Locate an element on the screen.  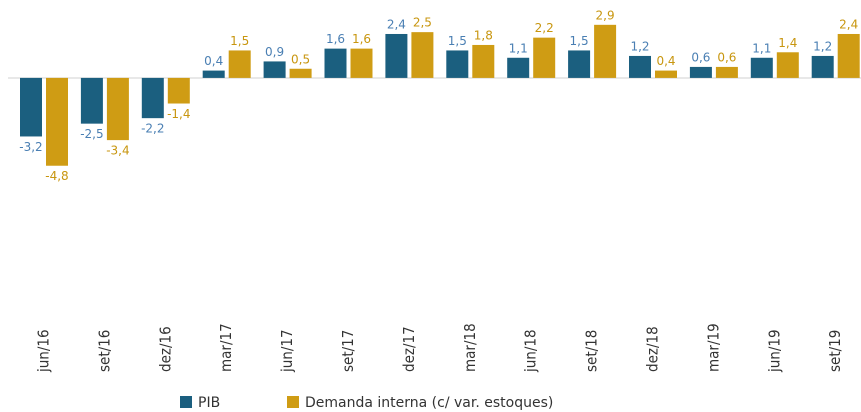
data-label: -3,4 is located at coordinates (117, 151).